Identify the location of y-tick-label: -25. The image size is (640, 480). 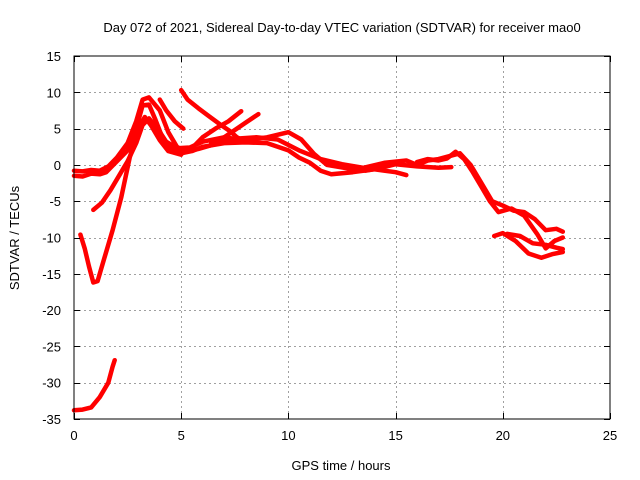
(51, 346).